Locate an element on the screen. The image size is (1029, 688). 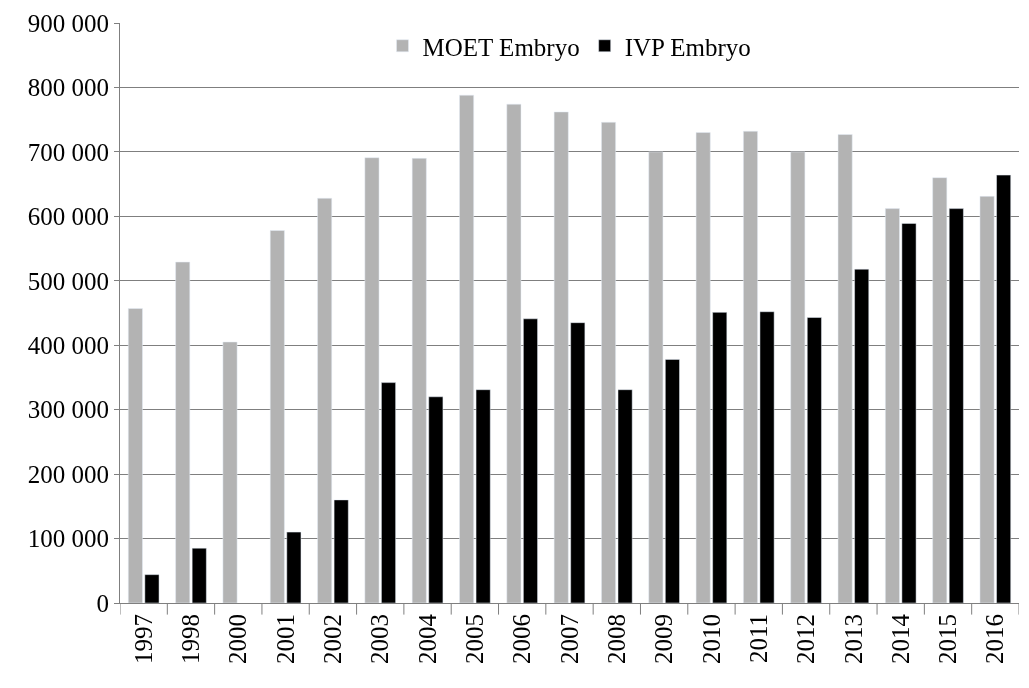
y-tick-label: 200 000 is located at coordinates (68, 474).